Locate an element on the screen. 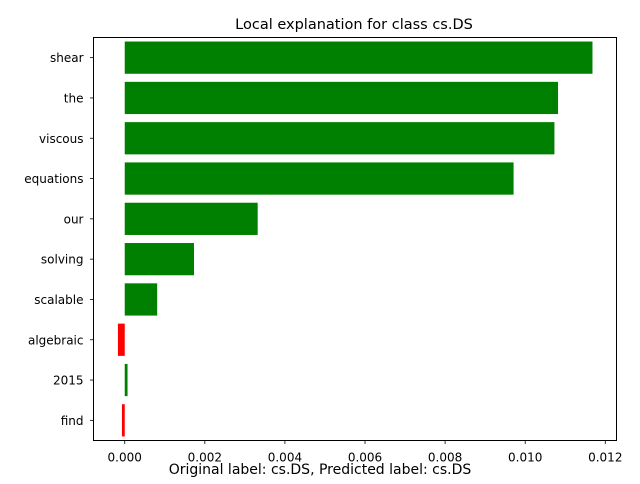 The height and width of the screenshot is (484, 640). y-tick-label: scalable is located at coordinates (58, 300).